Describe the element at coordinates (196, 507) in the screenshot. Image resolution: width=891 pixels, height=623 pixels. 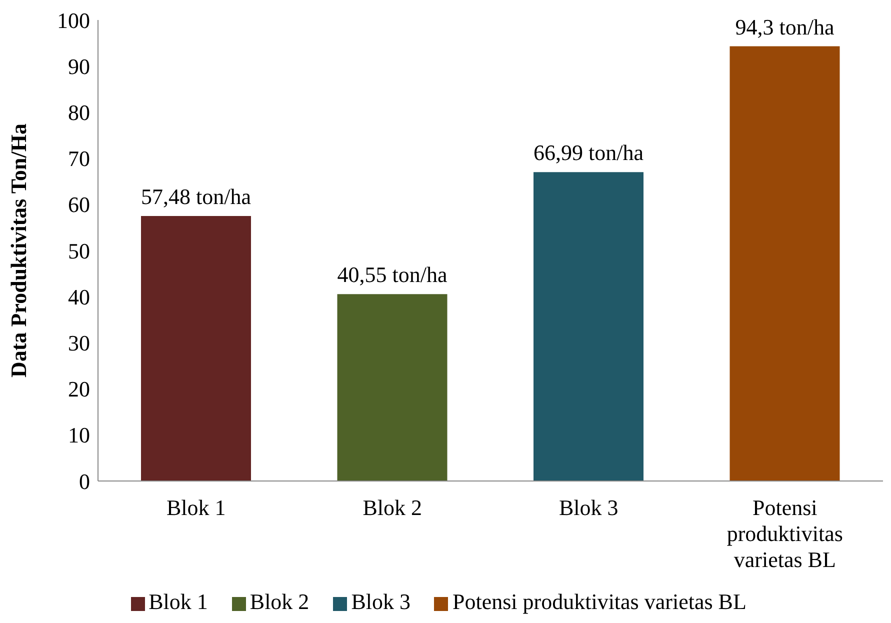
I see `x-tick-label: Blok 1` at that location.